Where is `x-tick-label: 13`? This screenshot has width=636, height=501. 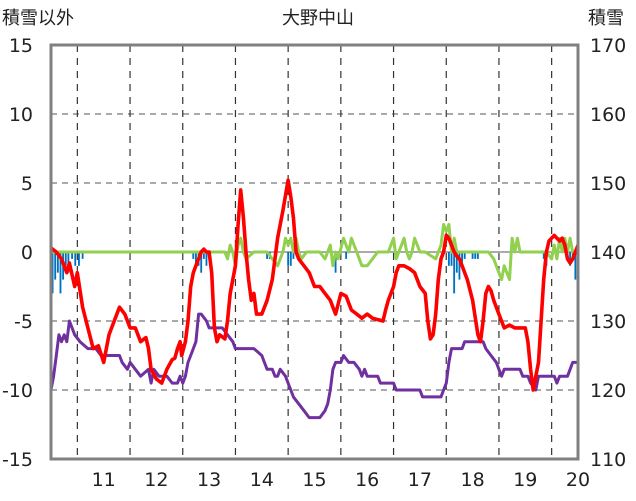
x-tick-label: 13 is located at coordinates (209, 480).